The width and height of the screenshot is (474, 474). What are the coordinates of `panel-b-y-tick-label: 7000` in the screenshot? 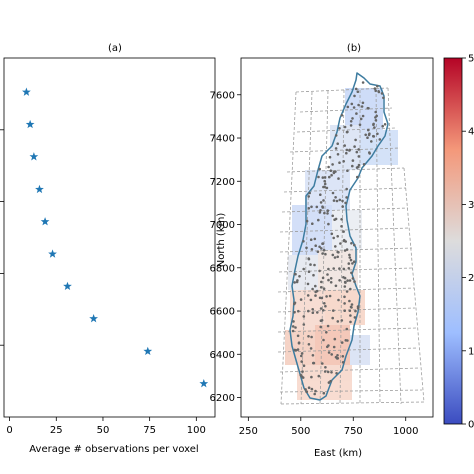 It's located at (222, 225).